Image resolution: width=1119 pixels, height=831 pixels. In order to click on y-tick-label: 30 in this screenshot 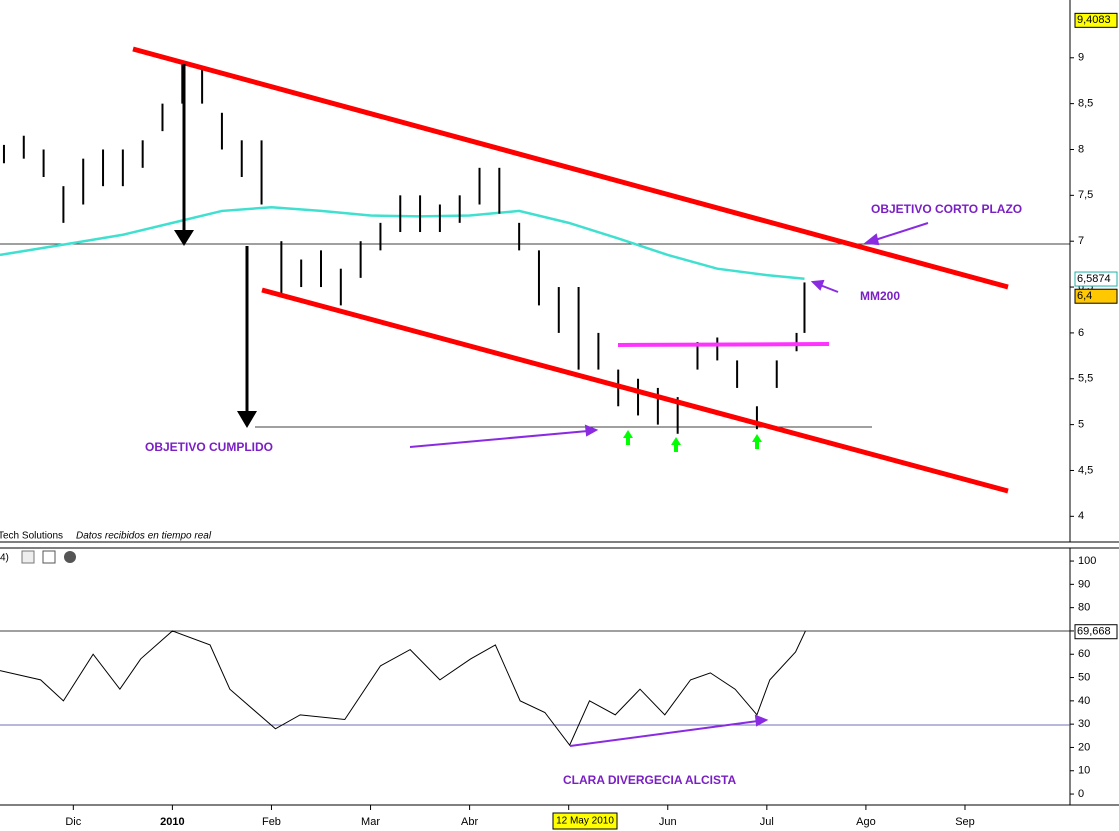, I will do `click(1084, 724)`.